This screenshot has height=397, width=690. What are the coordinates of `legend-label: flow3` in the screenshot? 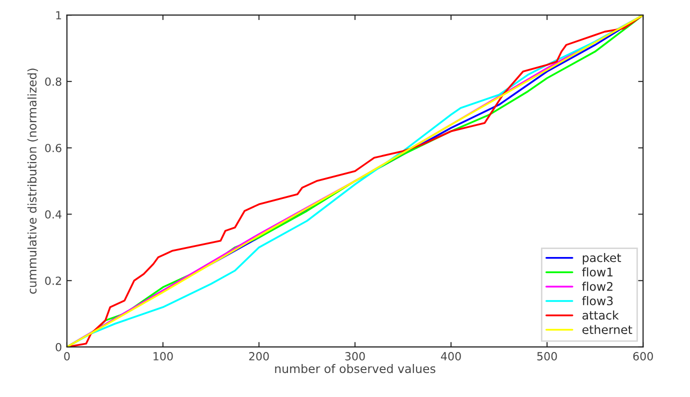 It's located at (597, 301).